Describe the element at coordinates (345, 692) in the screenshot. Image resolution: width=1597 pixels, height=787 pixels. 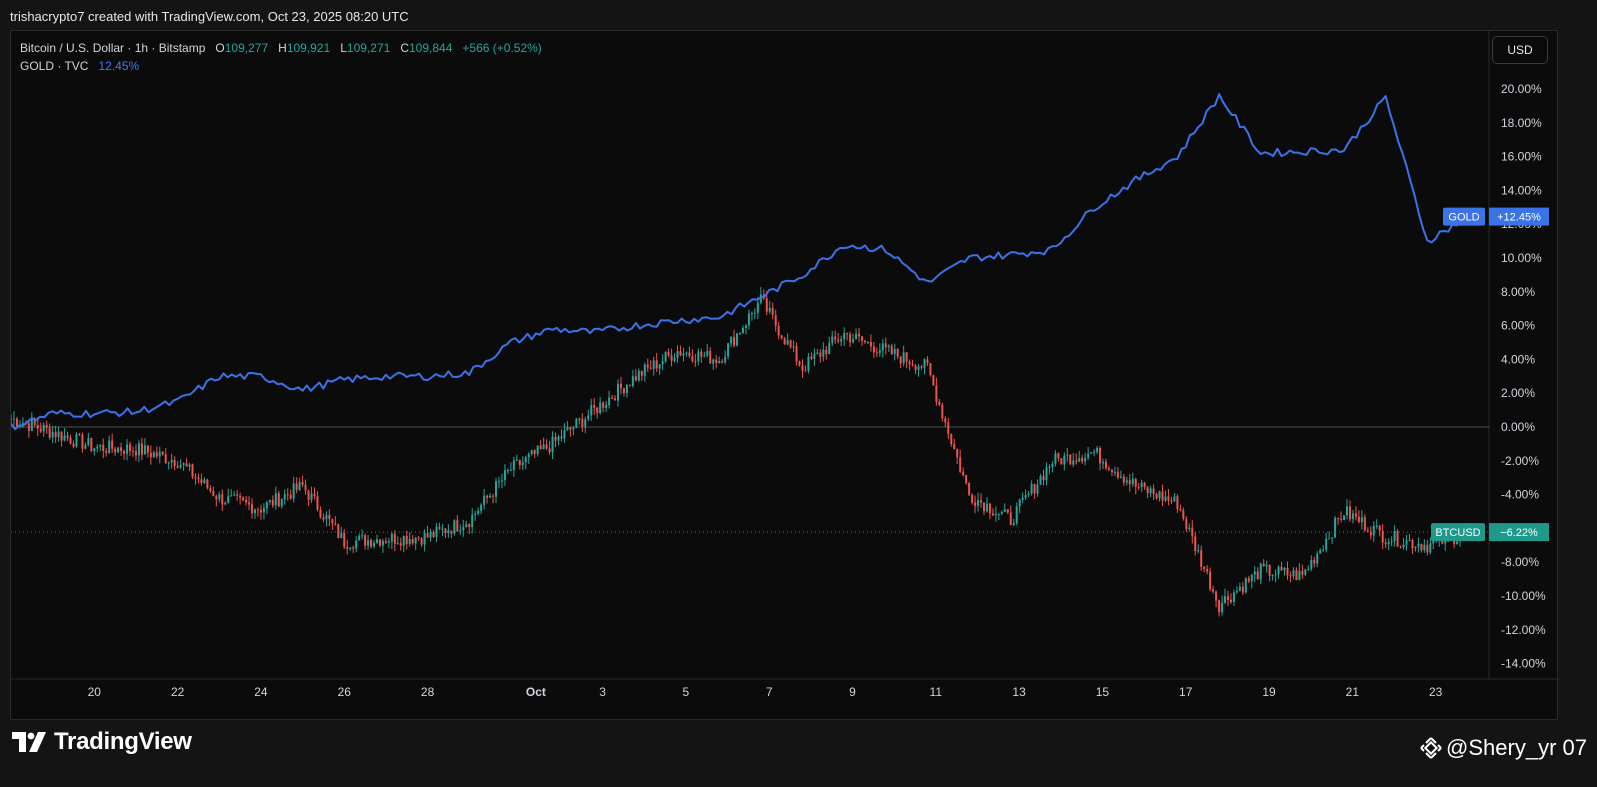
I see `x-tick-label: 26` at that location.